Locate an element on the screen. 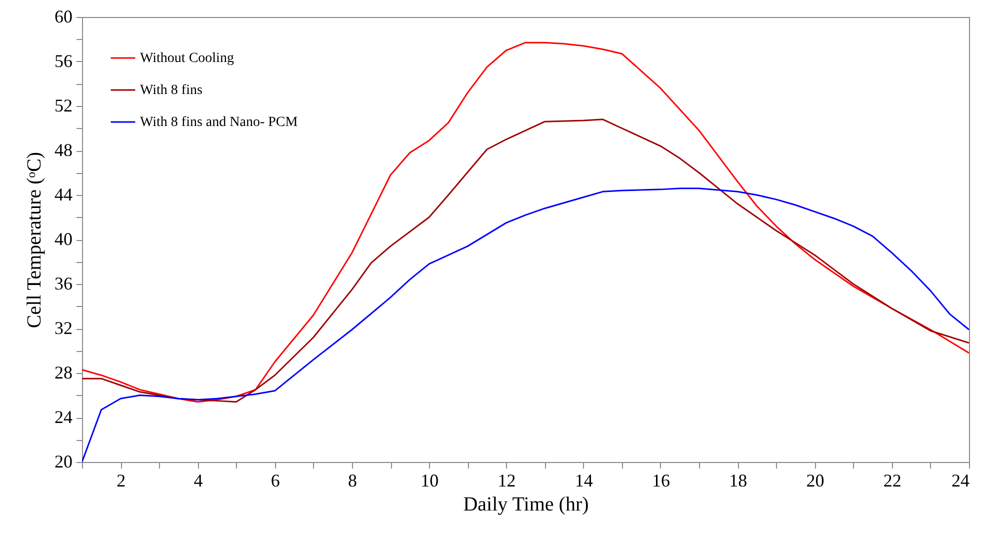  y-tick-label: 56 is located at coordinates (63, 61).